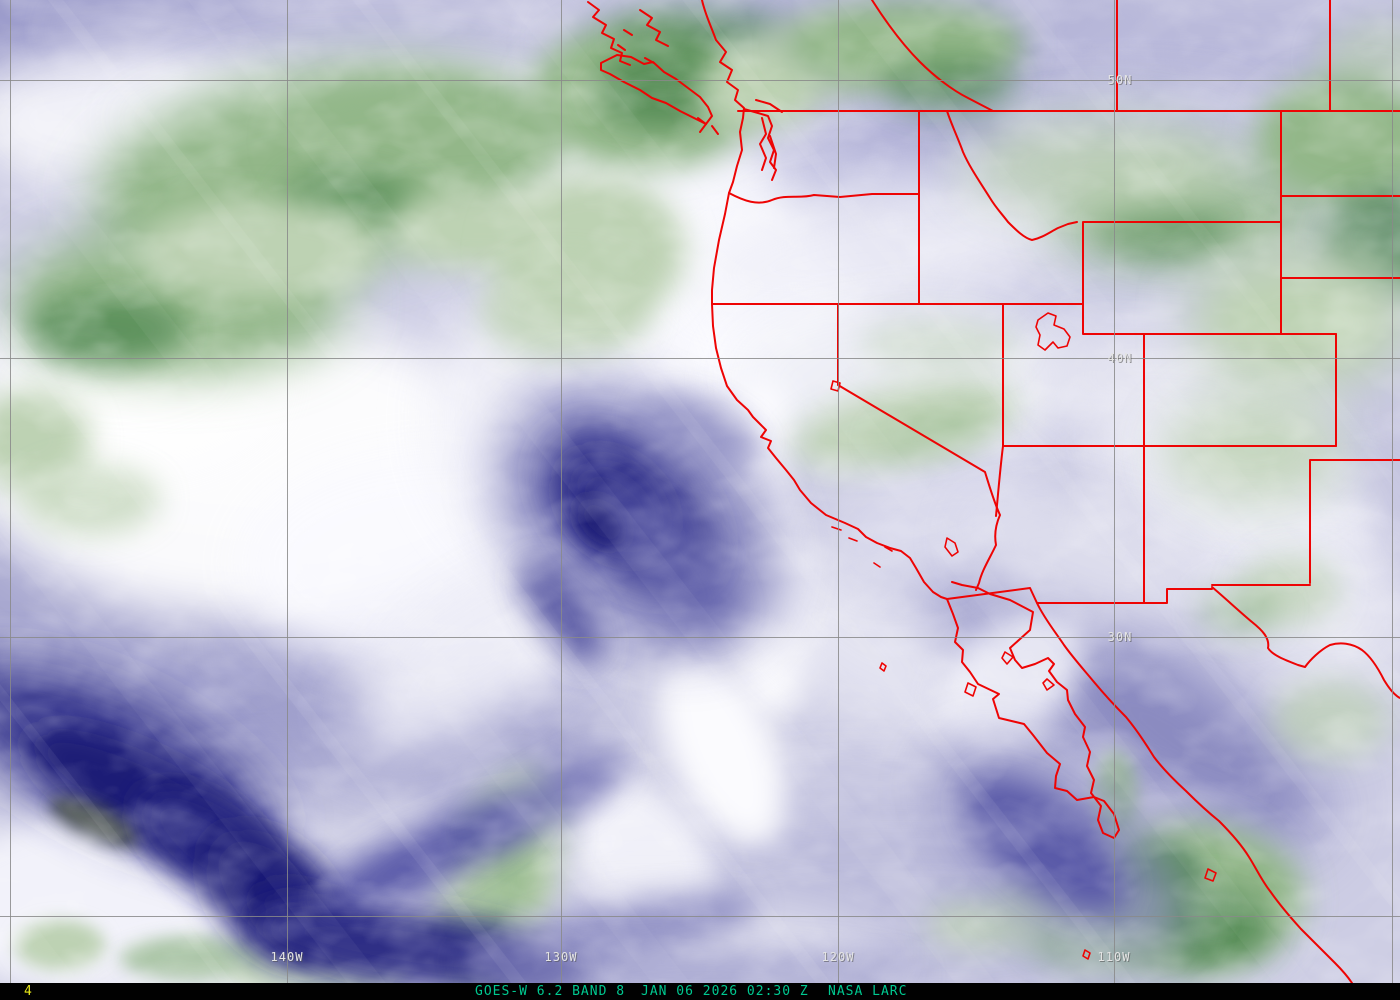 This screenshot has height=1000, width=1400. What do you see at coordinates (550, 991) in the screenshot?
I see `caption-title: GOES-W 6.2 BAND 8` at bounding box center [550, 991].